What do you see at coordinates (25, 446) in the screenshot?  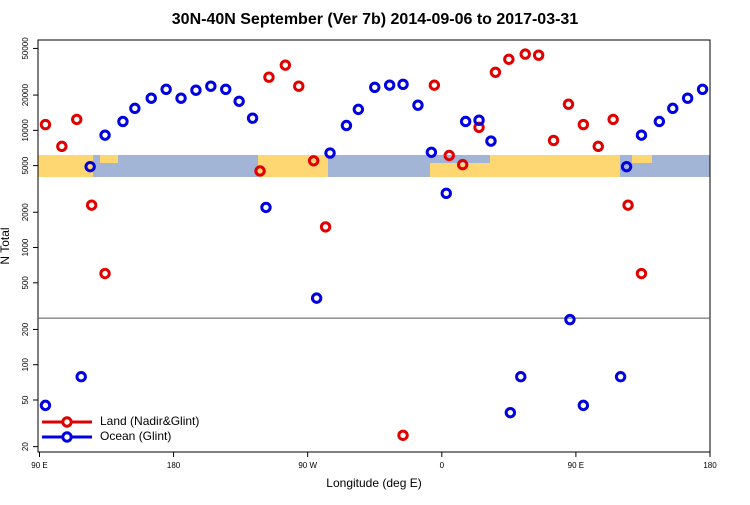 I see `y-tick-label: 20` at bounding box center [25, 446].